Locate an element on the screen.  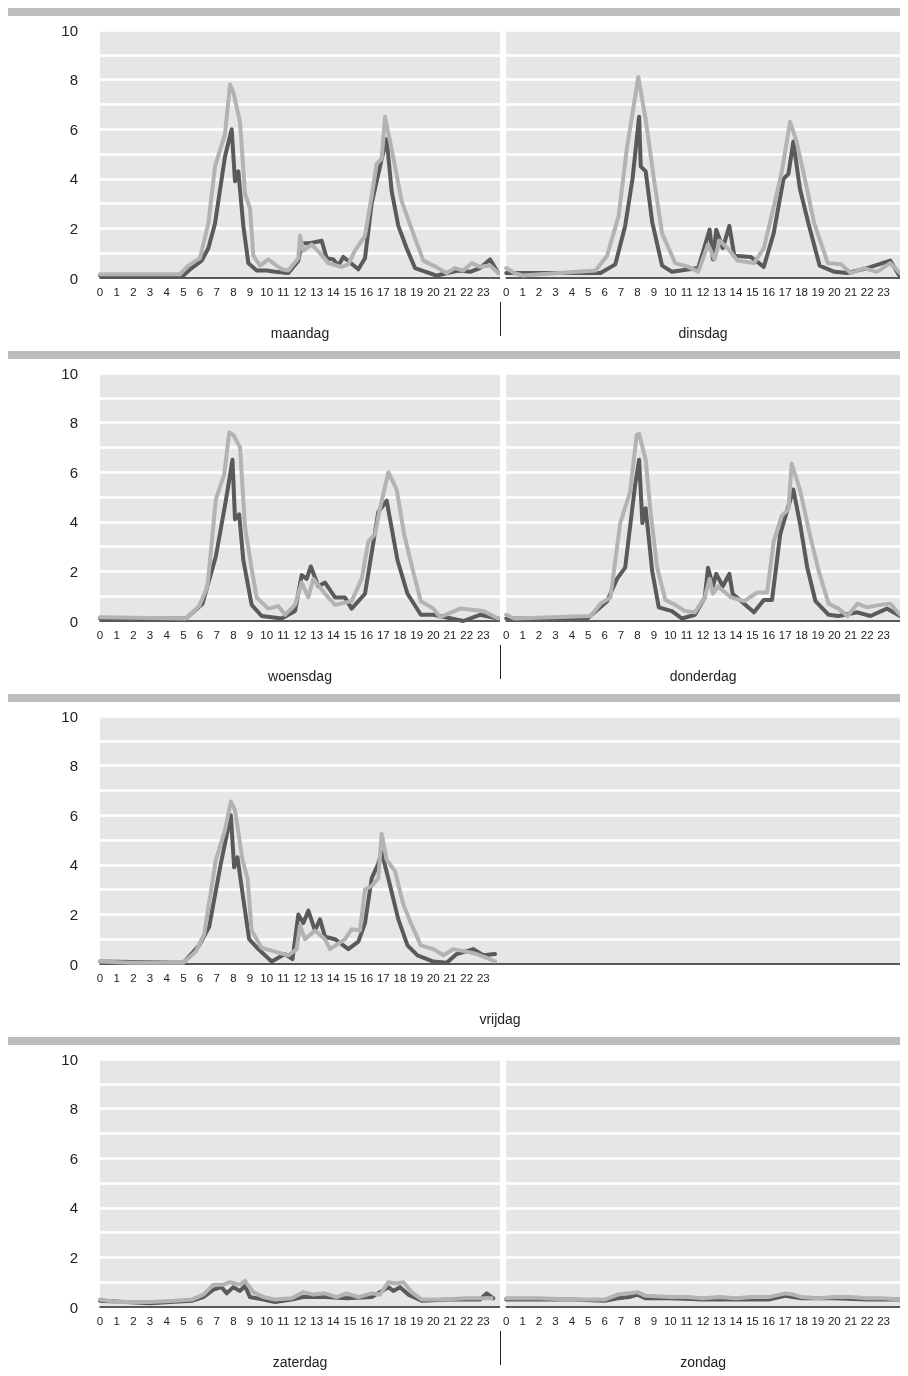
x-axis-title: woensdag is located at coordinates (299, 676).